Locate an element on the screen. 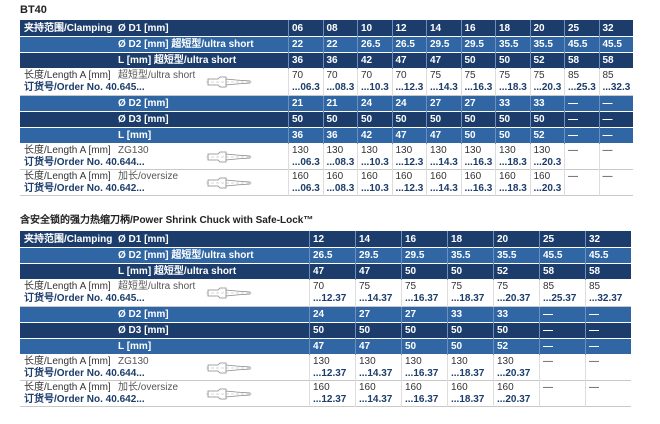 The height and width of the screenshot is (424, 660). cell-value: 12 is located at coordinates (319, 239).